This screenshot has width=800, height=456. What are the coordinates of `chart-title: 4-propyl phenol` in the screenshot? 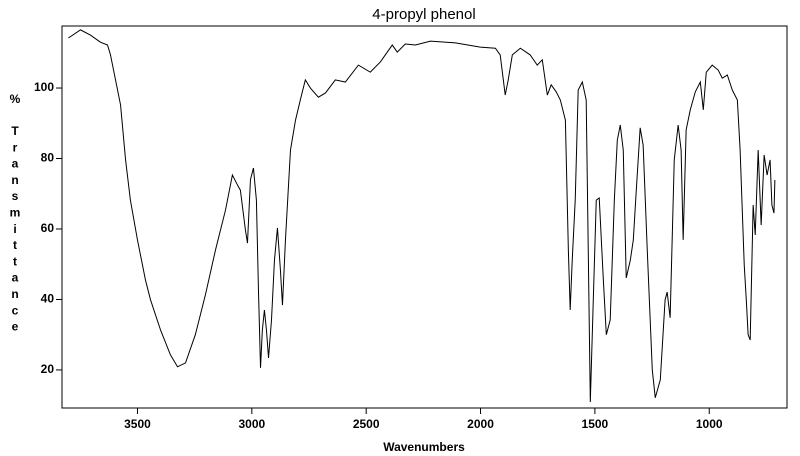 It's located at (423, 14).